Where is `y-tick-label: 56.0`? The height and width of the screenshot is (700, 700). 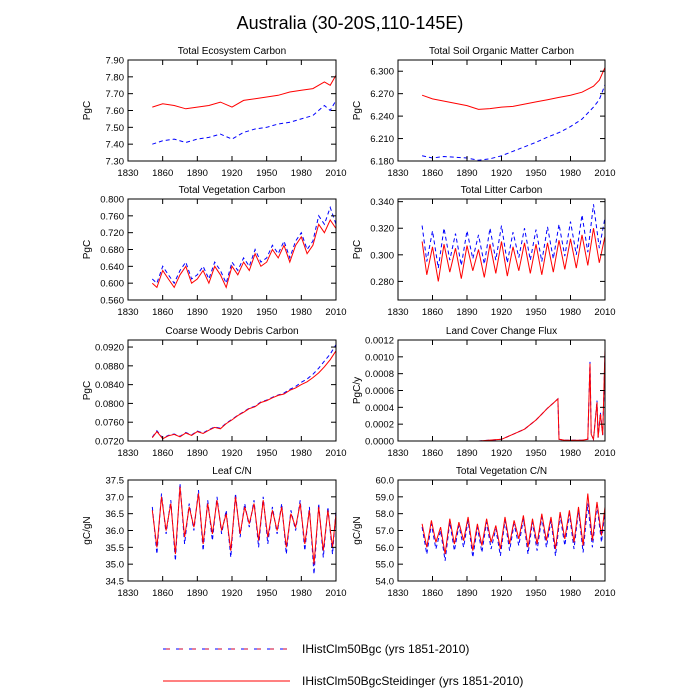 y-tick-label: 56.0 is located at coordinates (385, 548).